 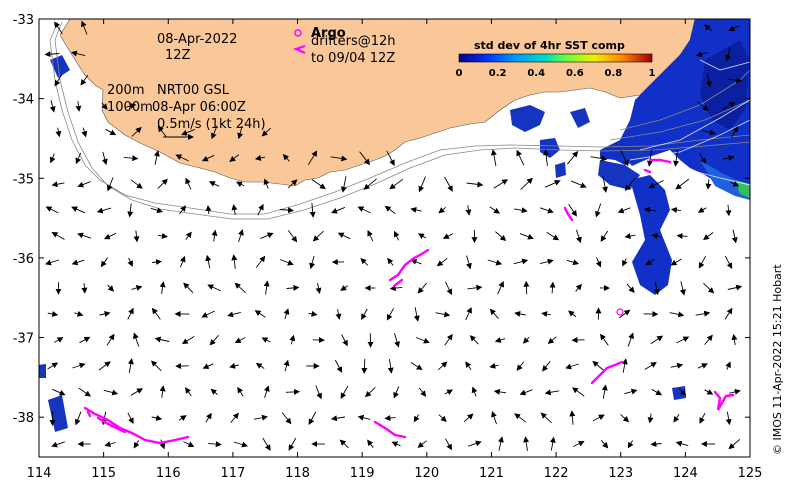 What do you see at coordinates (232, 473) in the screenshot?
I see `lon-tick-label: 117` at bounding box center [232, 473].